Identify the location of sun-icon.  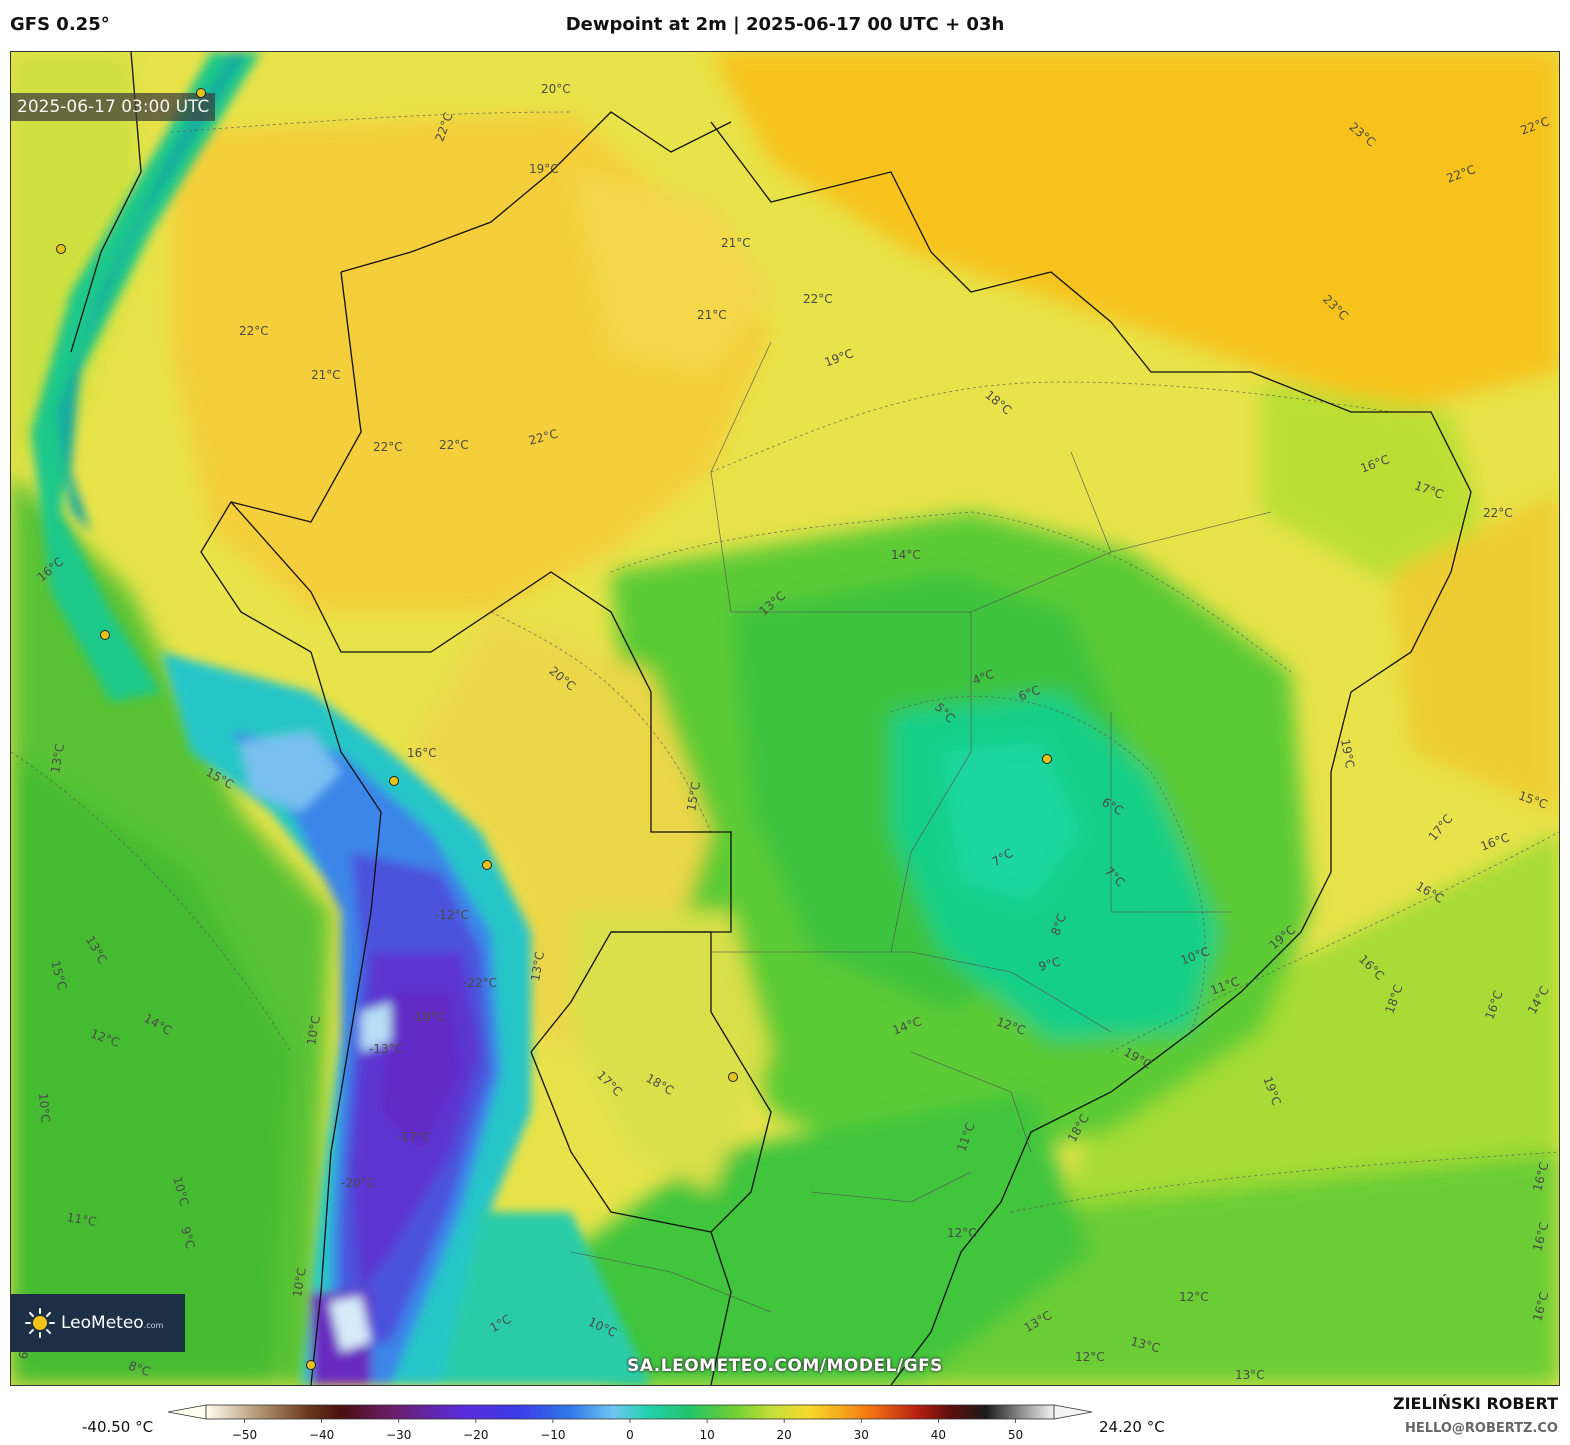
(40, 1323).